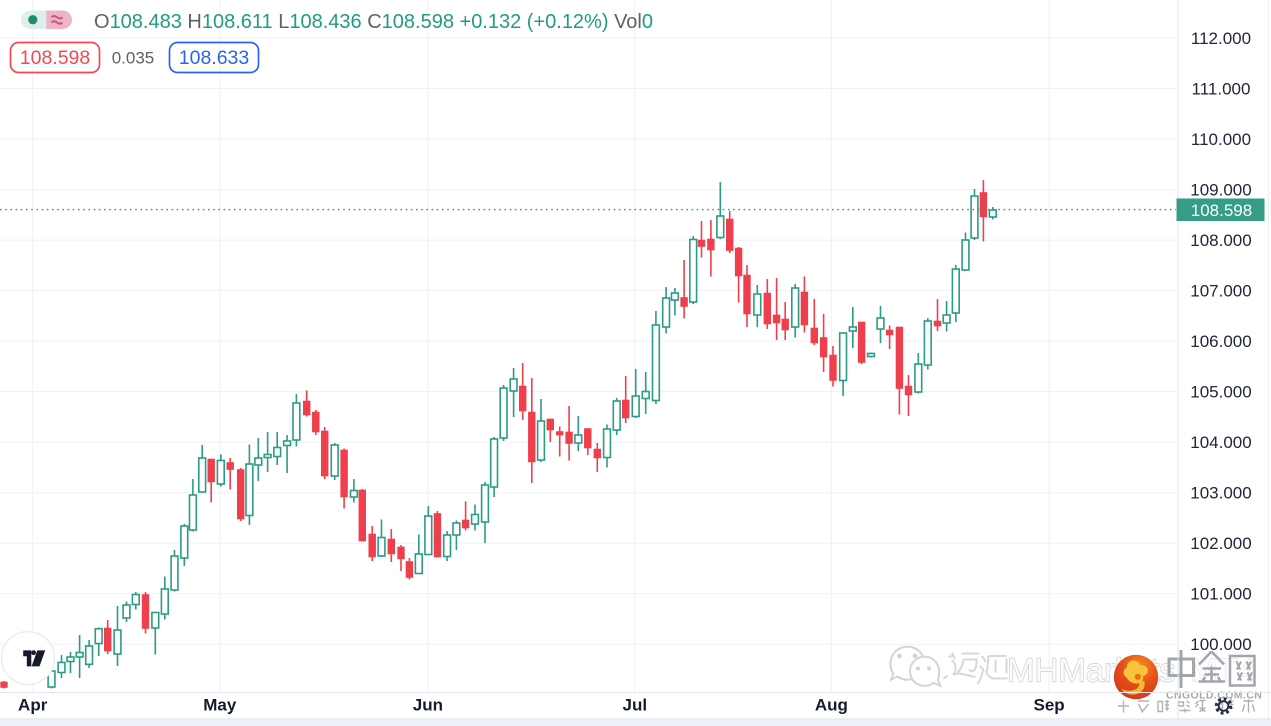 The image size is (1271, 726). What do you see at coordinates (428, 705) in the screenshot?
I see `svg-text: Jun` at bounding box center [428, 705].